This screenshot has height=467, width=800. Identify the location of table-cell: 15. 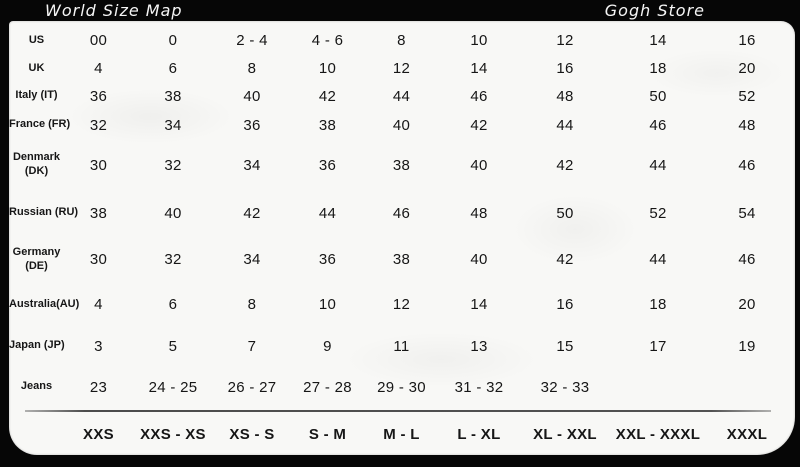
(565, 346).